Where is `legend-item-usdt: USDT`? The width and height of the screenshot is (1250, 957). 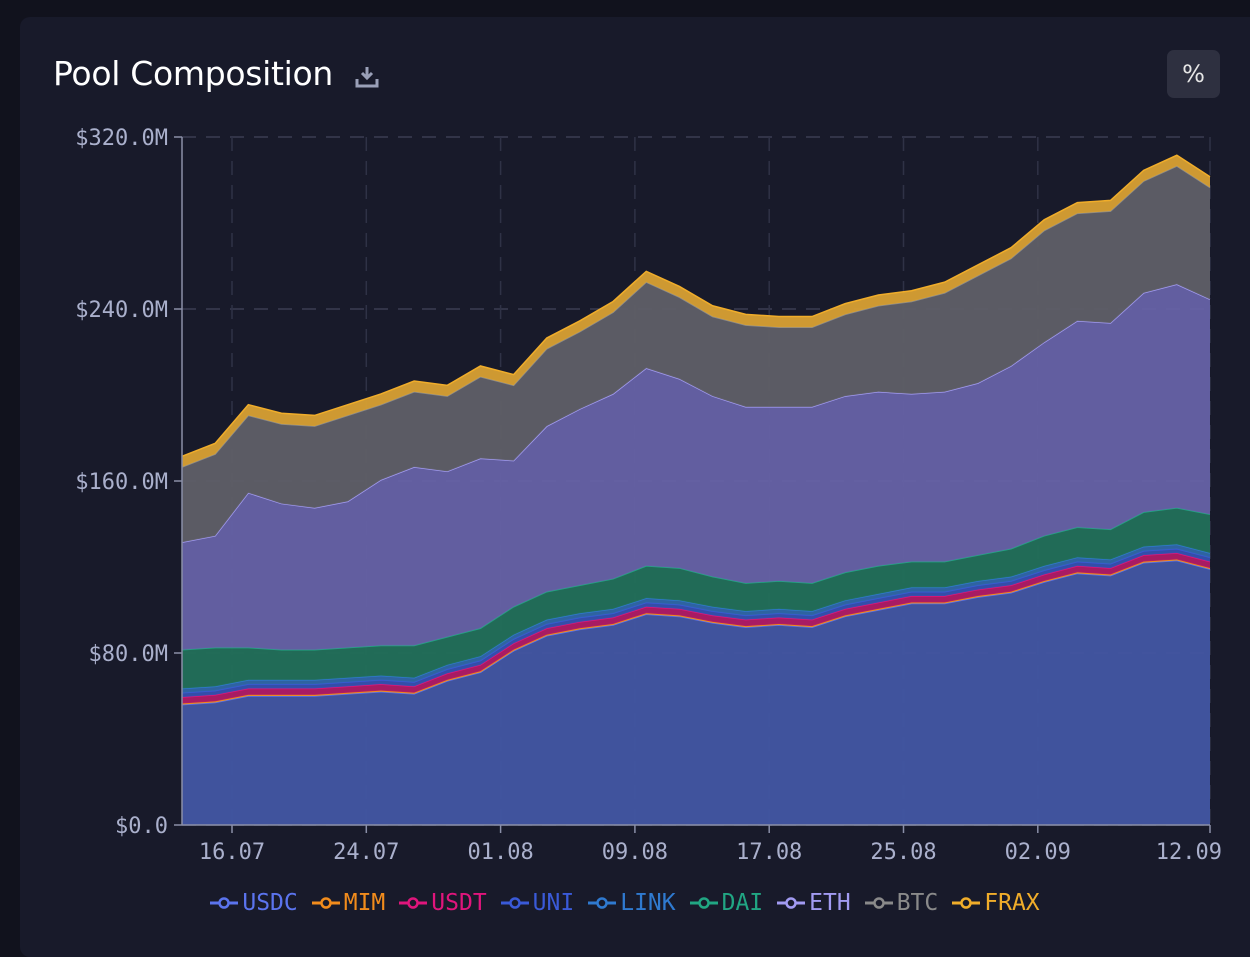
legend-item-usdt: USDT is located at coordinates (443, 903).